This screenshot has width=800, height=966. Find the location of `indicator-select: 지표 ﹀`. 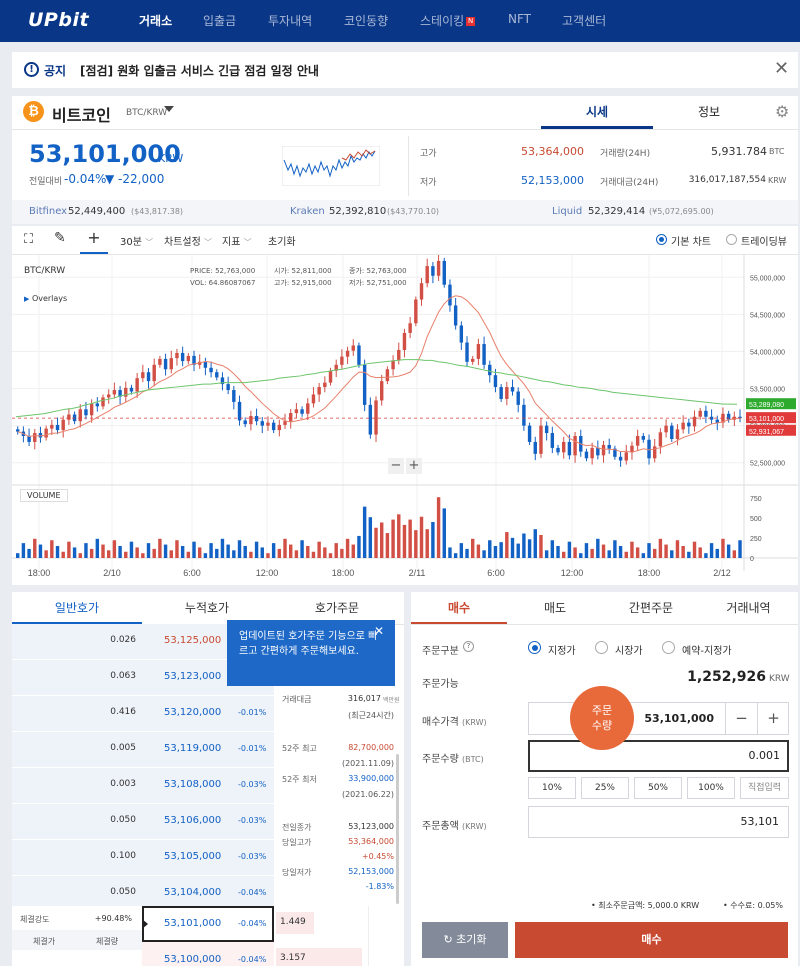

indicator-select: 지표 ﹀ is located at coordinates (237, 240).